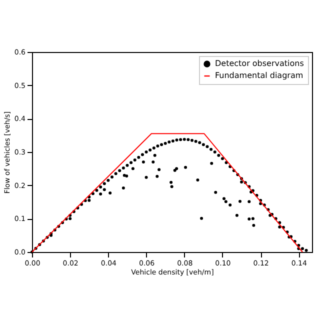 This screenshot has height=320, width=320. I want to click on legend-label: Fundamental diagram, so click(259, 75).